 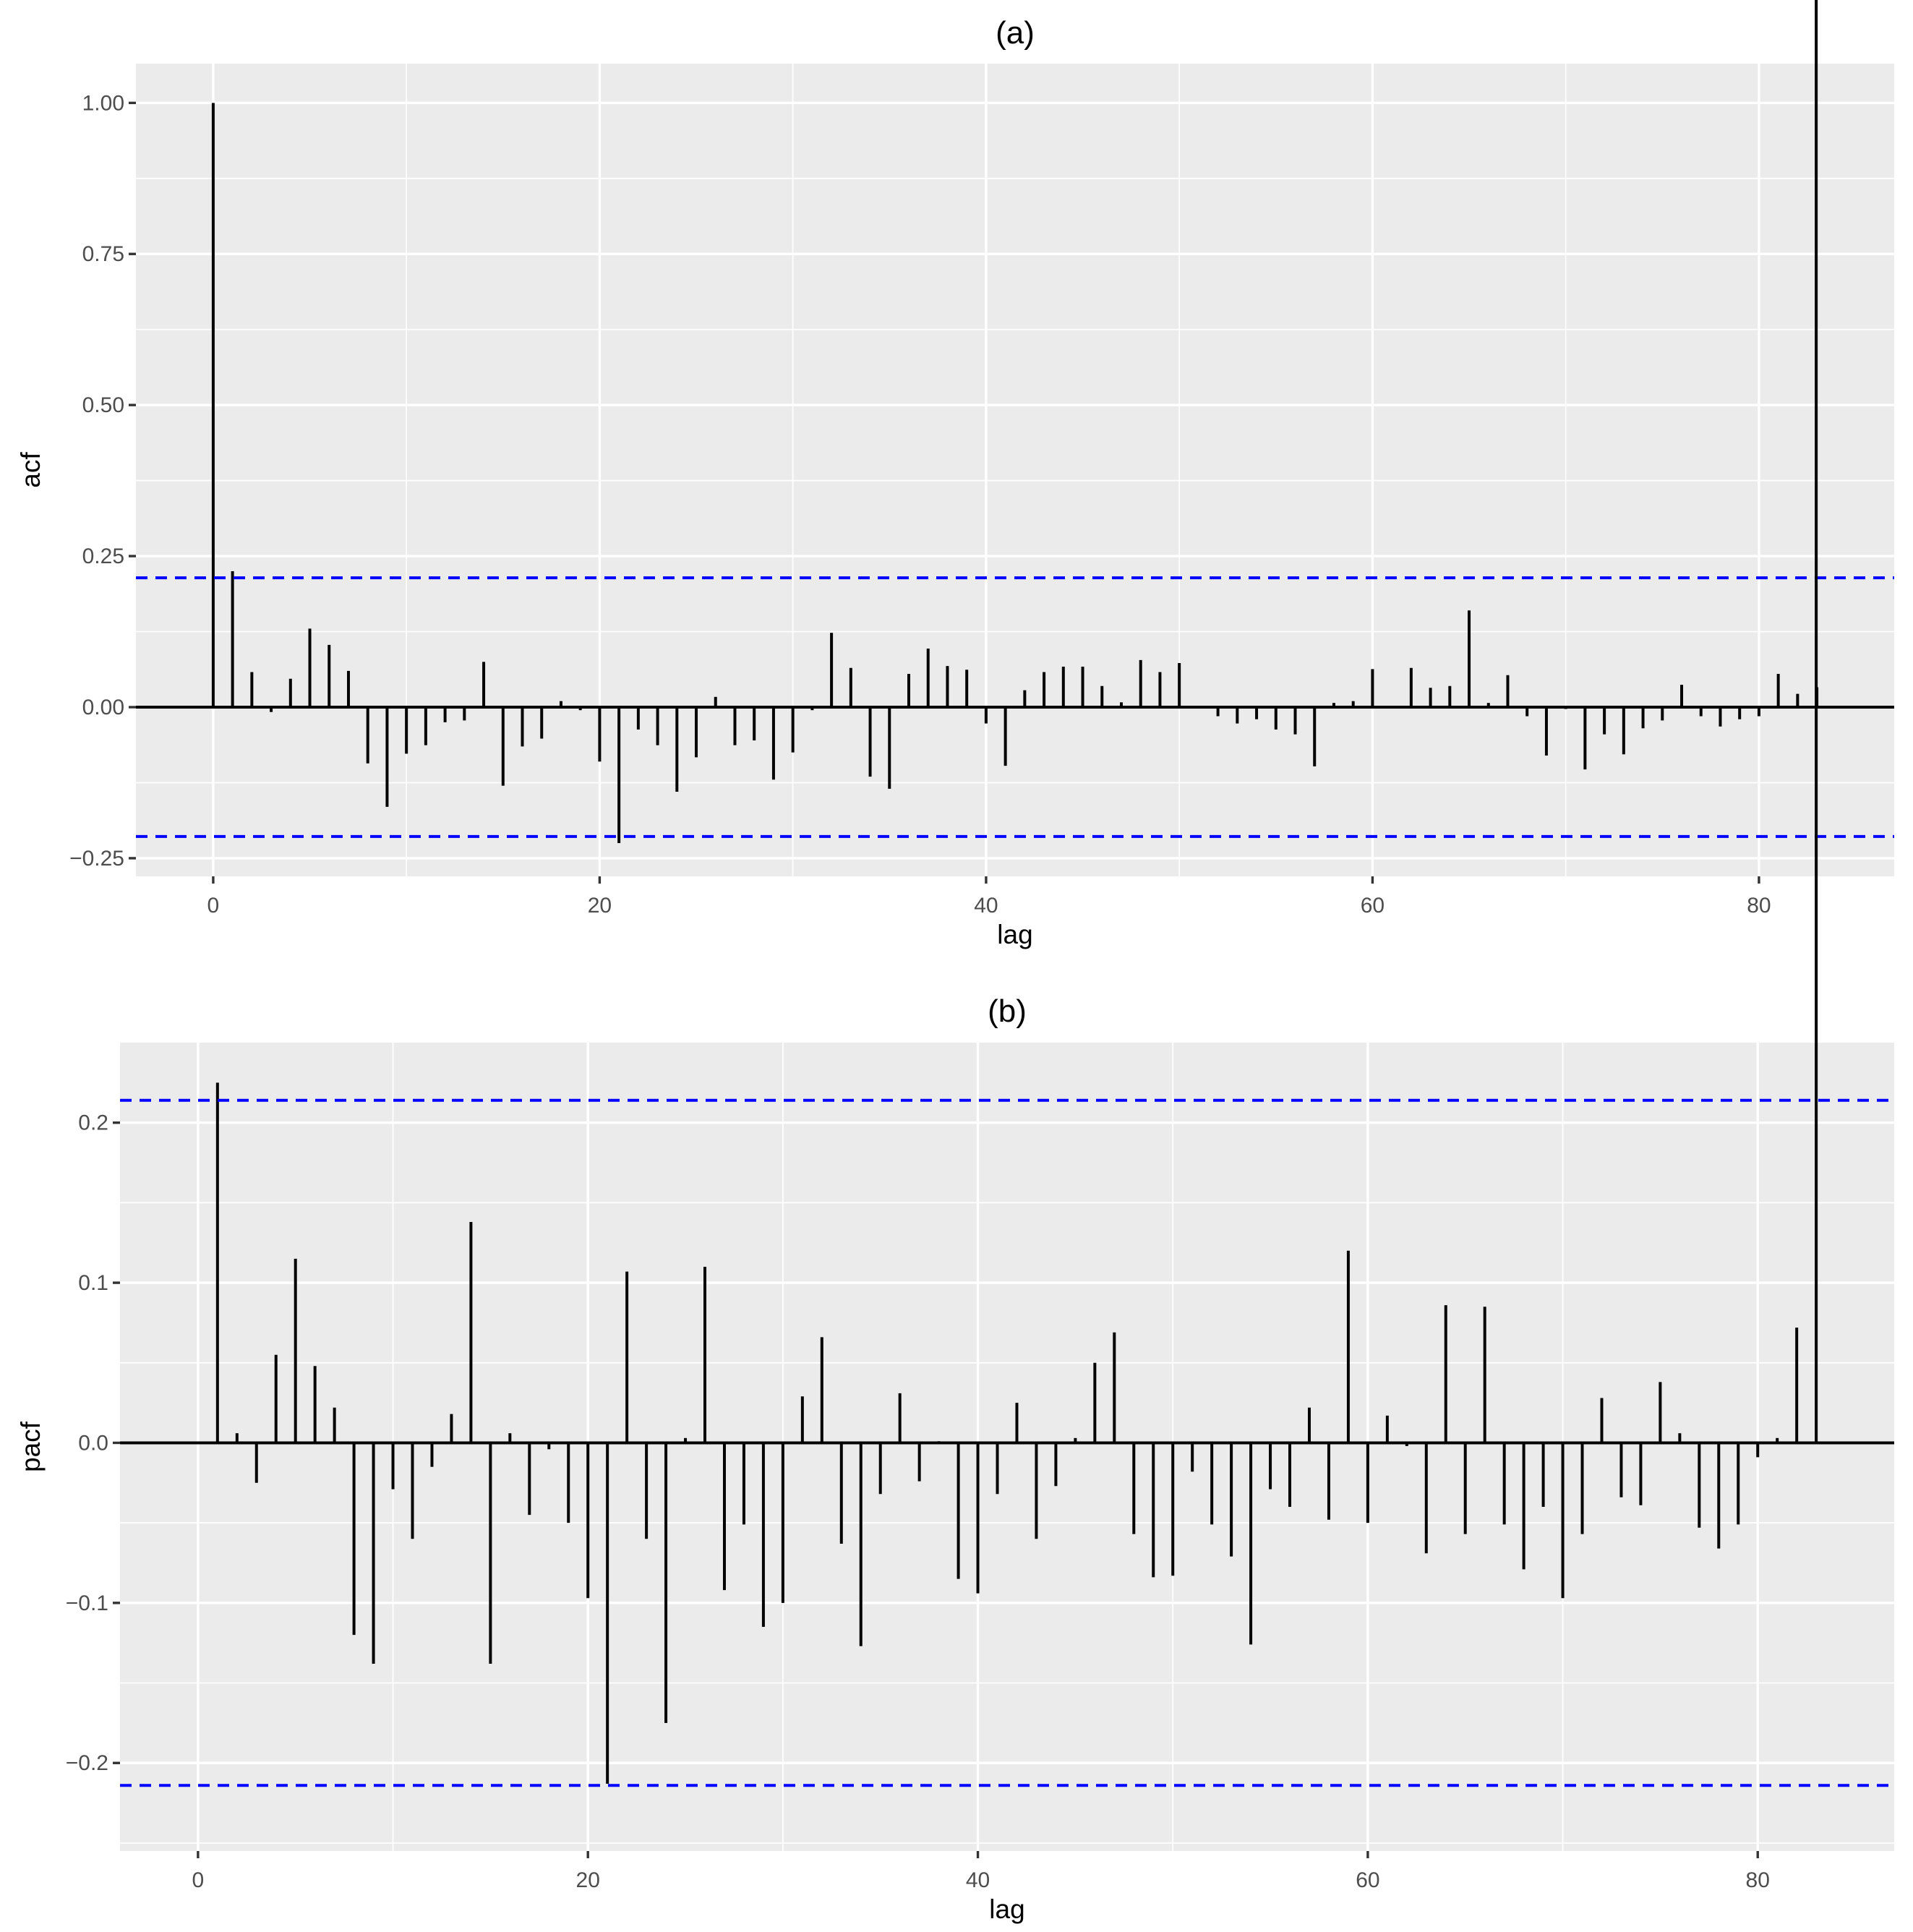 I want to click on y-tick-label: 0.00, so click(x=103, y=707).